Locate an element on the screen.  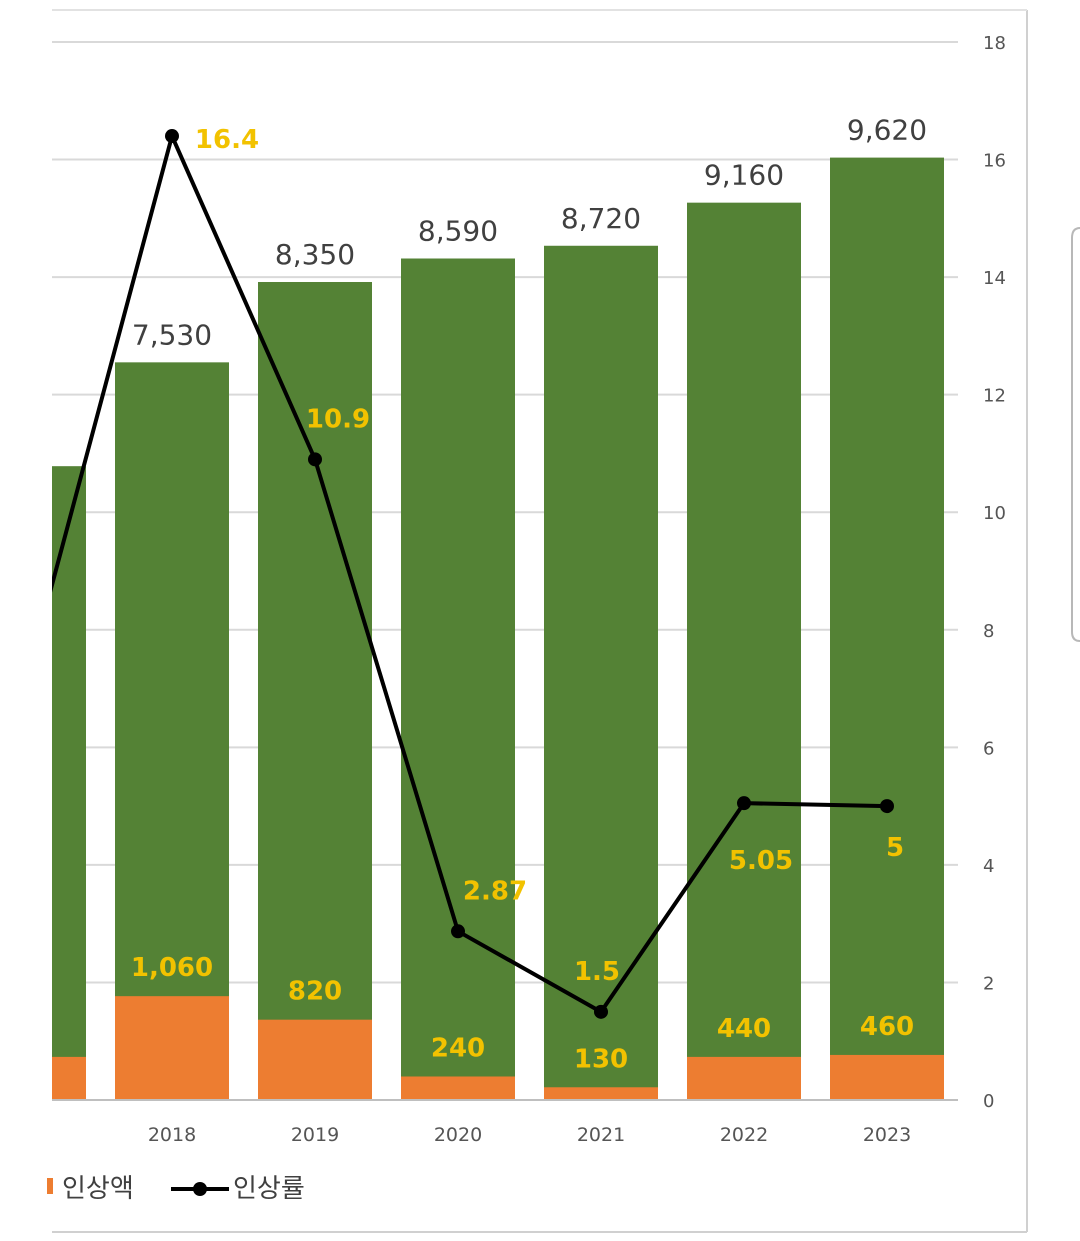
legend-dot-marker is located at coordinates (200, 1189).